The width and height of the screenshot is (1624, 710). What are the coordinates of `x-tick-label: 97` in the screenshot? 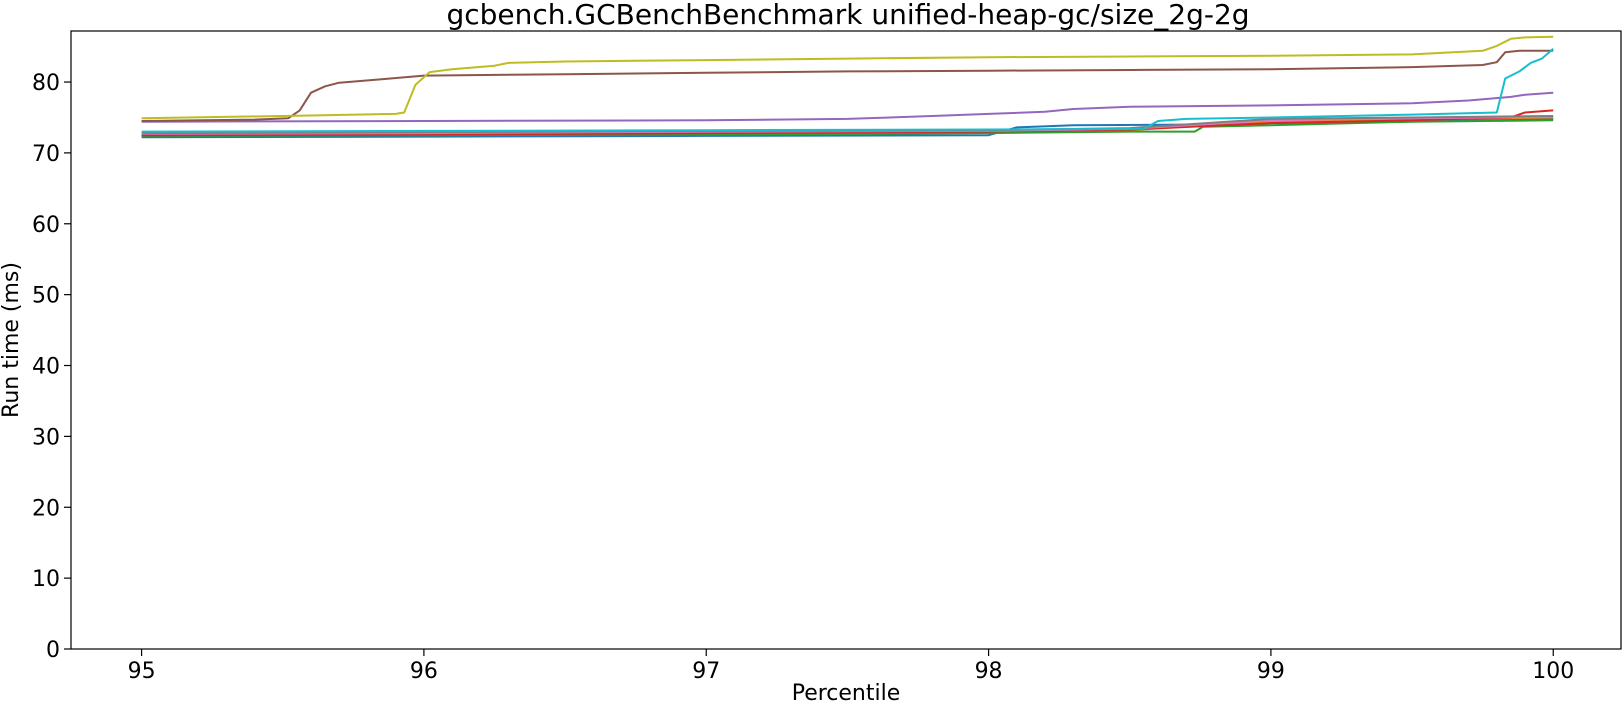 It's located at (706, 671).